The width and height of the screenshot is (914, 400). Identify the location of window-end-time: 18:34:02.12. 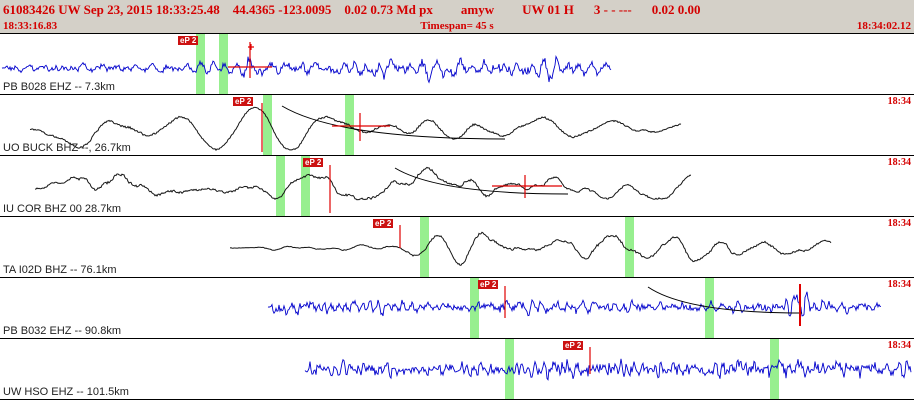
(883, 25).